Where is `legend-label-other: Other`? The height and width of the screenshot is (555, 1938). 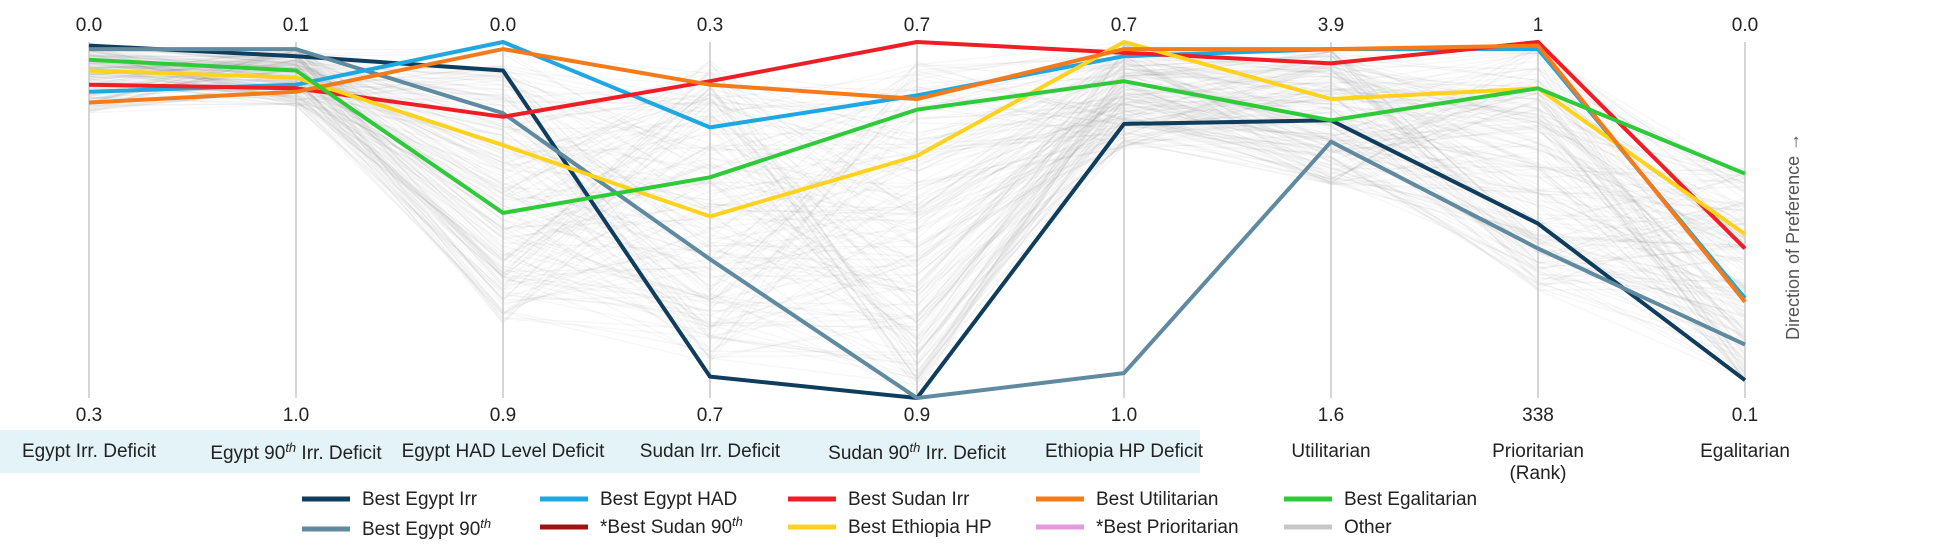 legend-label-other: Other is located at coordinates (1368, 527).